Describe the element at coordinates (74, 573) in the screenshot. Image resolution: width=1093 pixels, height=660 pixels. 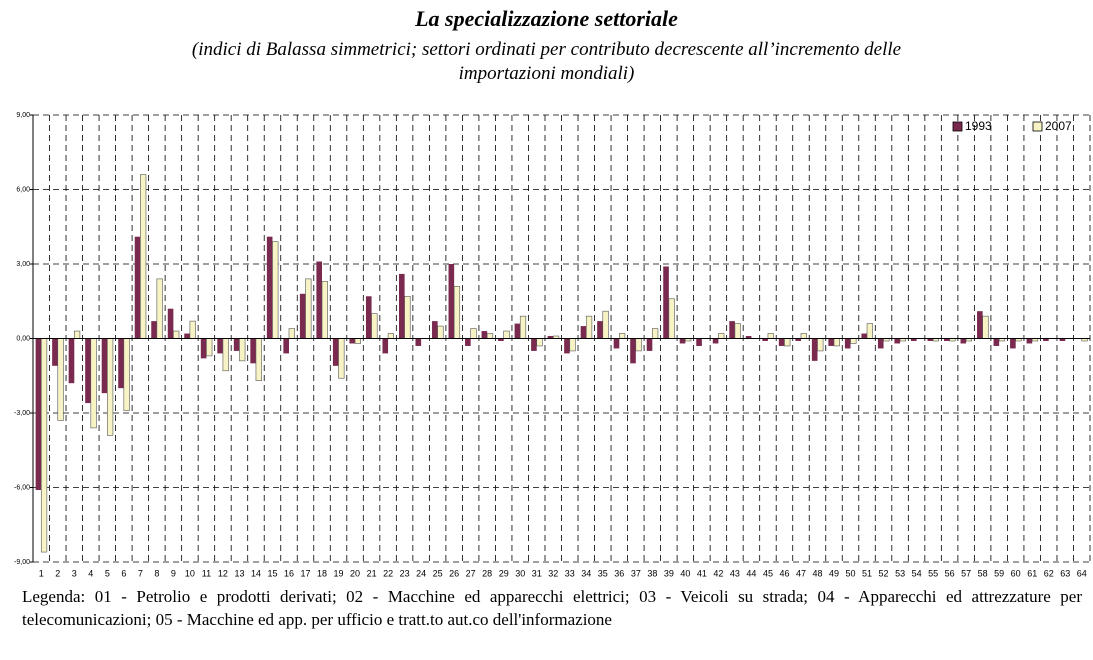
I see `x-tick-label: 3` at that location.